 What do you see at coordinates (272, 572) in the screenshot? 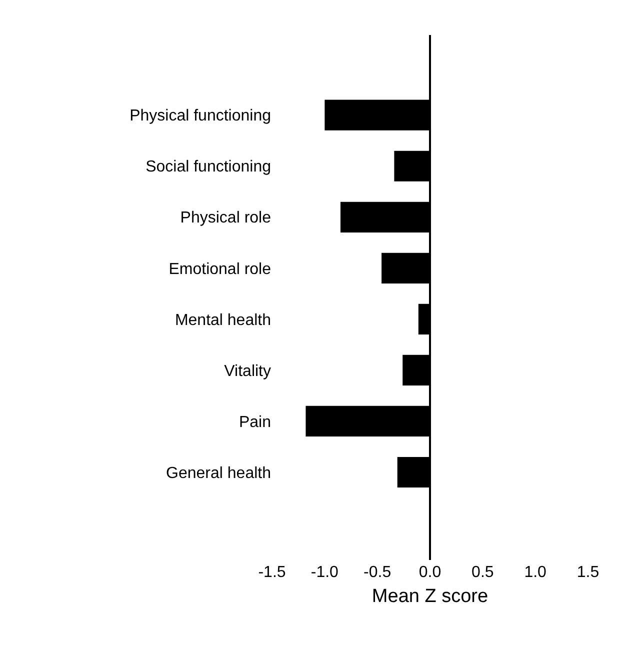
I see `x-tick-label: -1.5` at bounding box center [272, 572].